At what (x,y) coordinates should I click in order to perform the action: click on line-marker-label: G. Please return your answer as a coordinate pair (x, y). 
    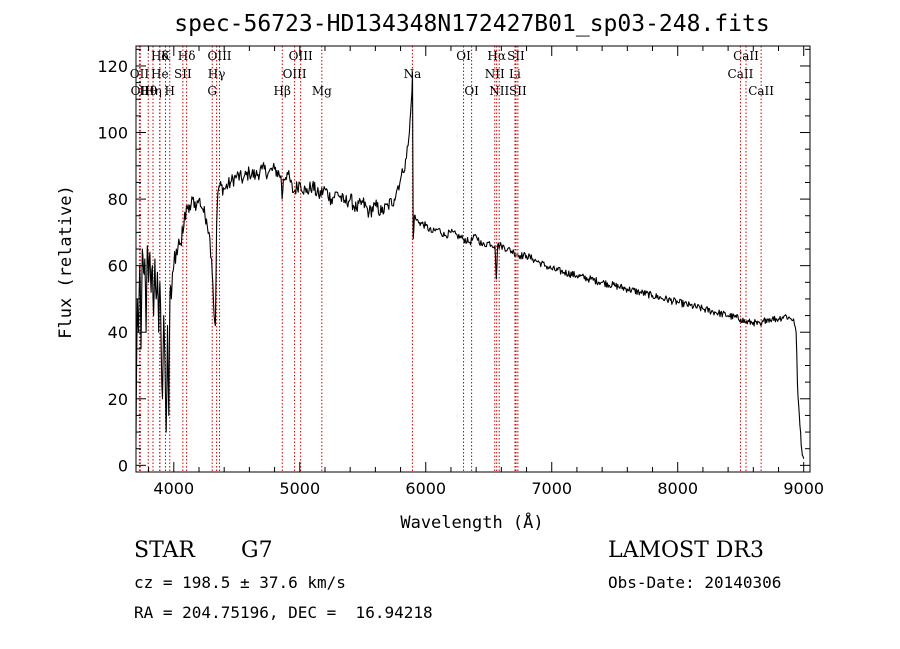
    Looking at the image, I should click on (212, 91).